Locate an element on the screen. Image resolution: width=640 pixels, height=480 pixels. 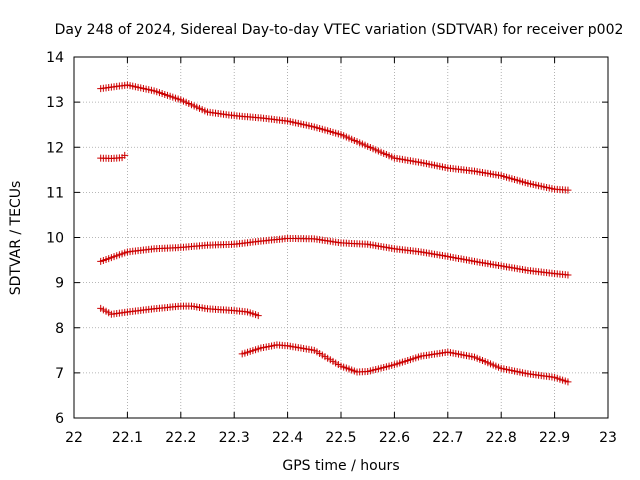
y-tick-label: 14 is located at coordinates (55, 58).